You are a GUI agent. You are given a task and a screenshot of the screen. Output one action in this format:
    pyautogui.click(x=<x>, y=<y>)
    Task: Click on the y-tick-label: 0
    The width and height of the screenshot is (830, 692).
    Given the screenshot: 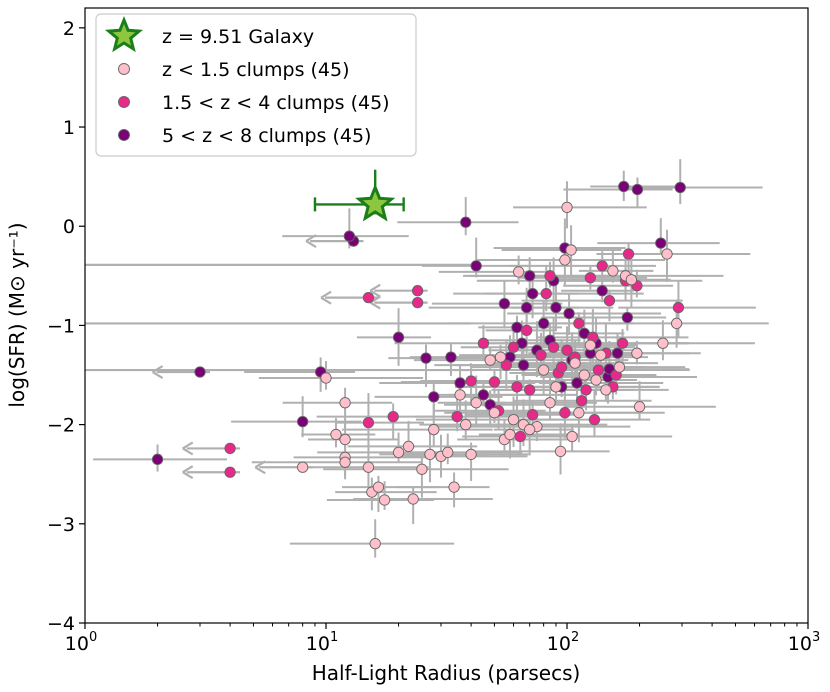 What is the action you would take?
    pyautogui.click(x=69, y=227)
    